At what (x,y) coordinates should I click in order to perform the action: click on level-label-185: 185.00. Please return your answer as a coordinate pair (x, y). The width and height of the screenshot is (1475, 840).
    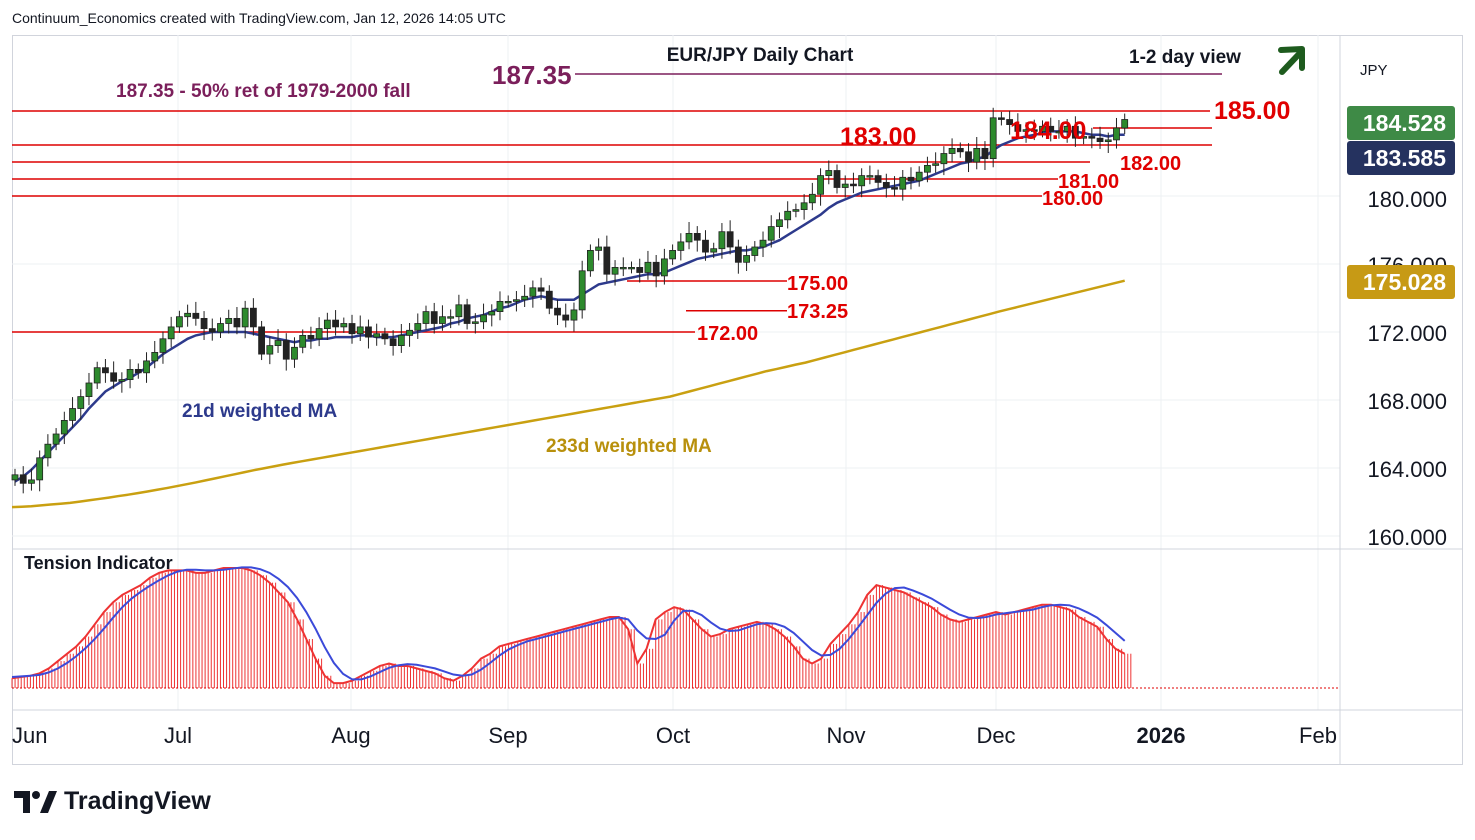
    Looking at the image, I should click on (1252, 111).